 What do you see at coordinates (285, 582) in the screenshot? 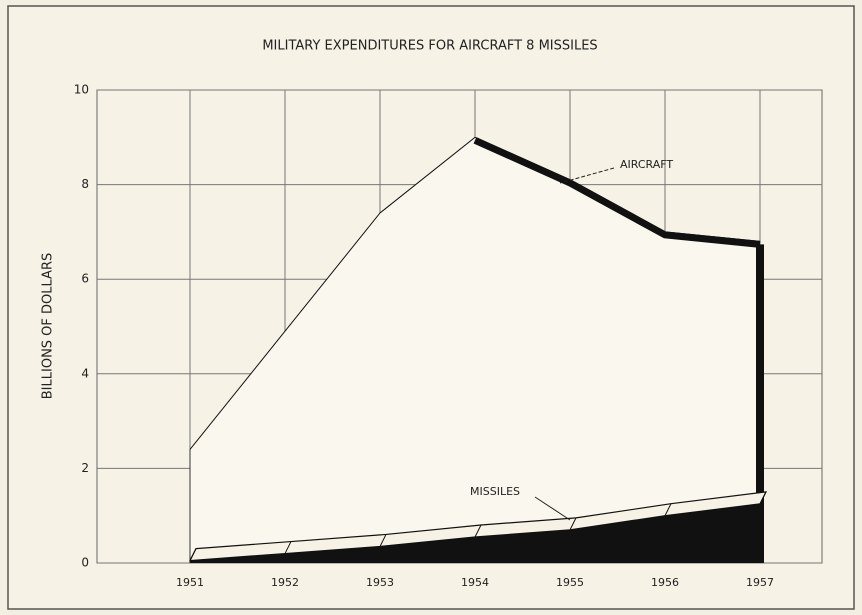
I see `x-tick-label: 1952` at bounding box center [285, 582].